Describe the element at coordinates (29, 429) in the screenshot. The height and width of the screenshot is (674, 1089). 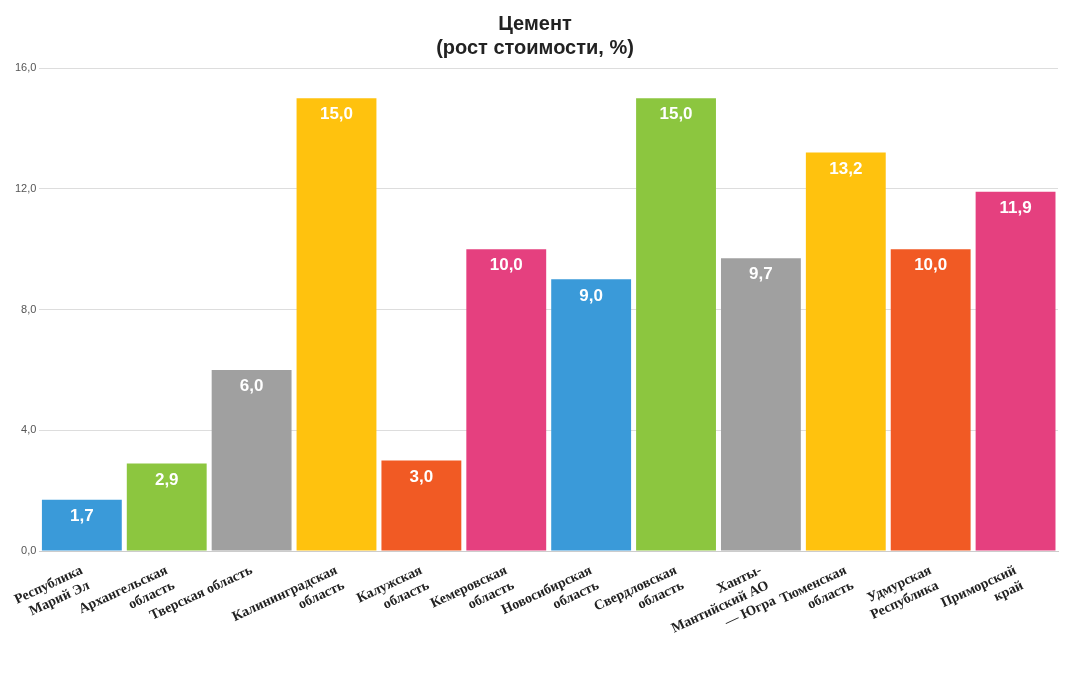
I see `y-tick-label: 4,0` at that location.